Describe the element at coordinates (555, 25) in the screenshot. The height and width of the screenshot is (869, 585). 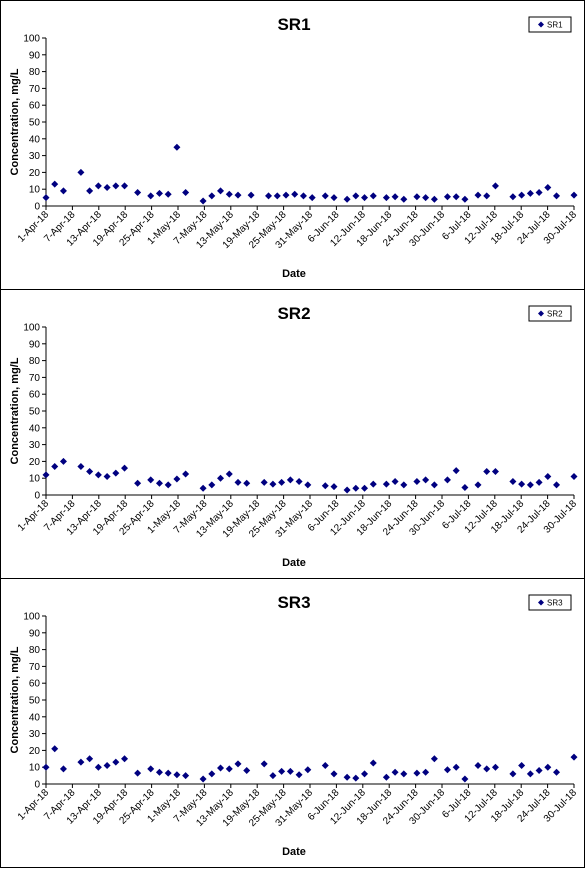
I see `legend-label: SR1` at that location.